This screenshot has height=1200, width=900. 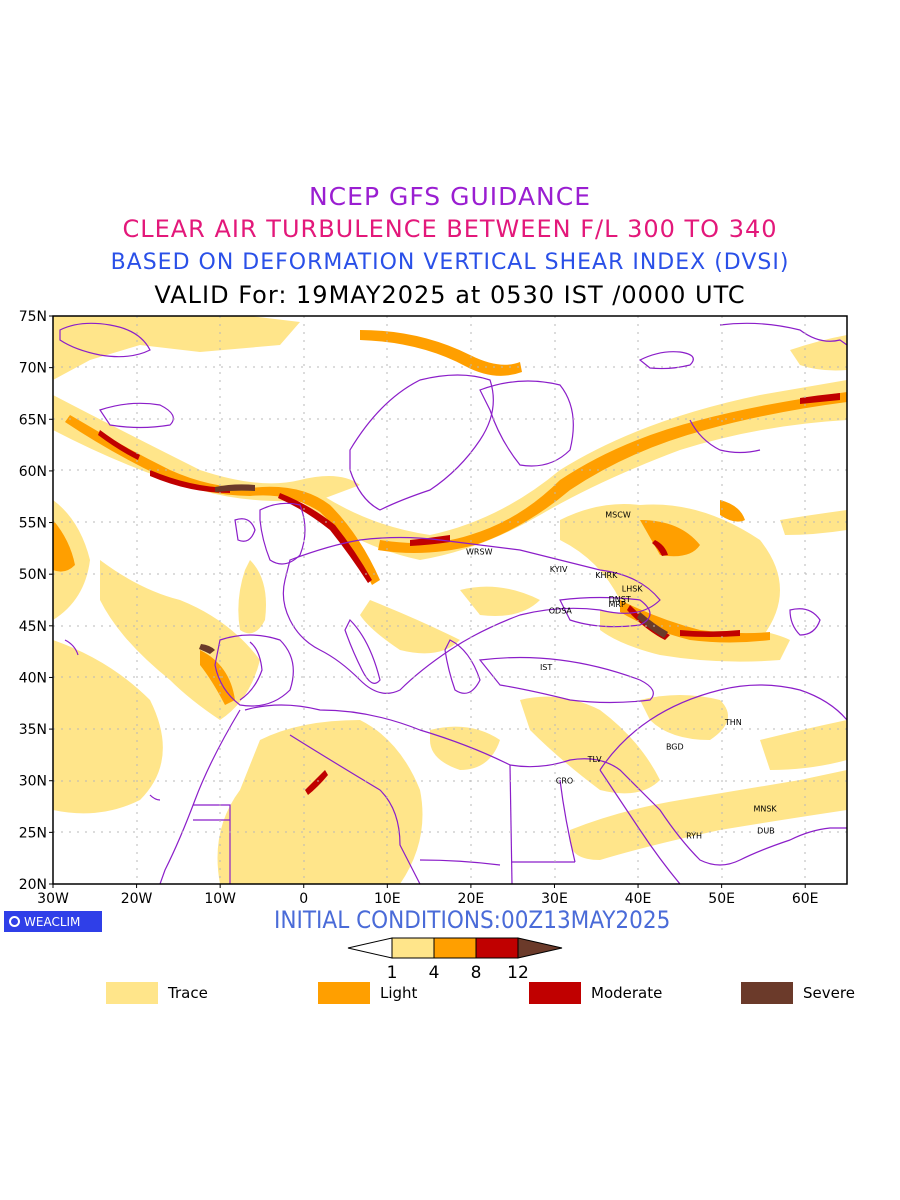 What do you see at coordinates (694, 835) in the screenshot?
I see `city-label-ryh: RYH` at bounding box center [694, 835].